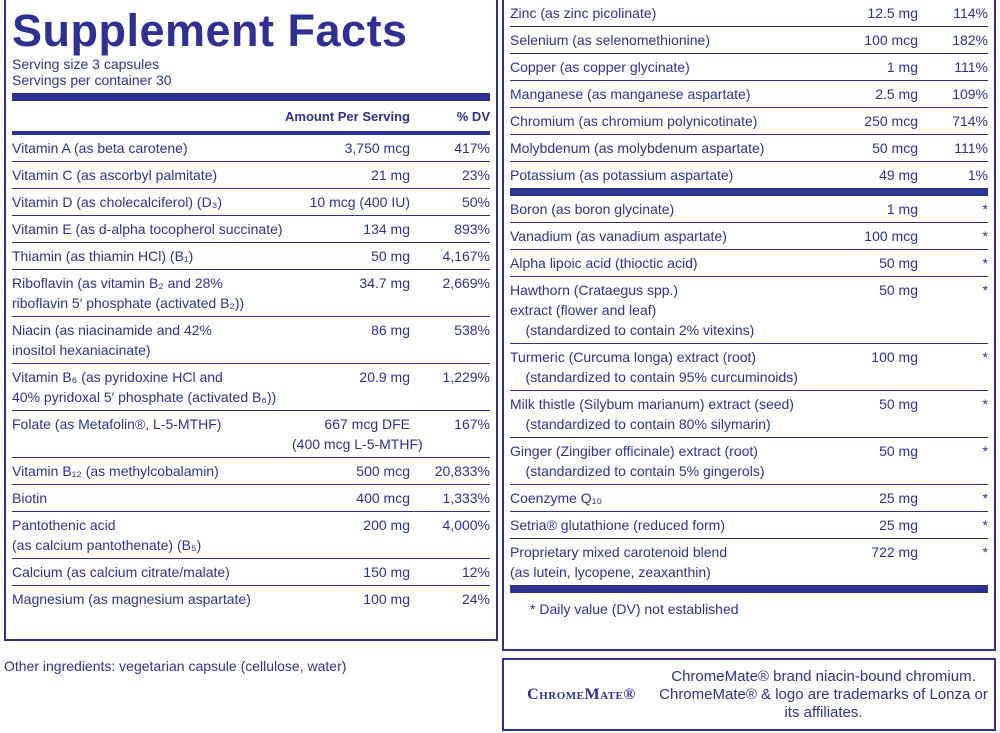  I want to click on nutrient-amount: 10 mcg (400 IU), so click(359, 202).